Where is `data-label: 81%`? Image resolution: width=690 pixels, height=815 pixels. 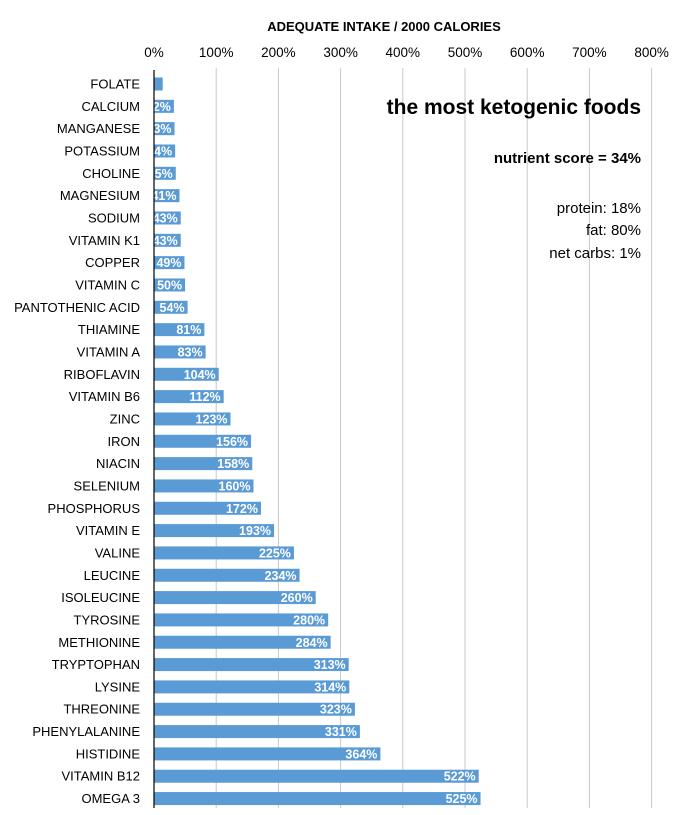 data-label: 81% is located at coordinates (188, 330).